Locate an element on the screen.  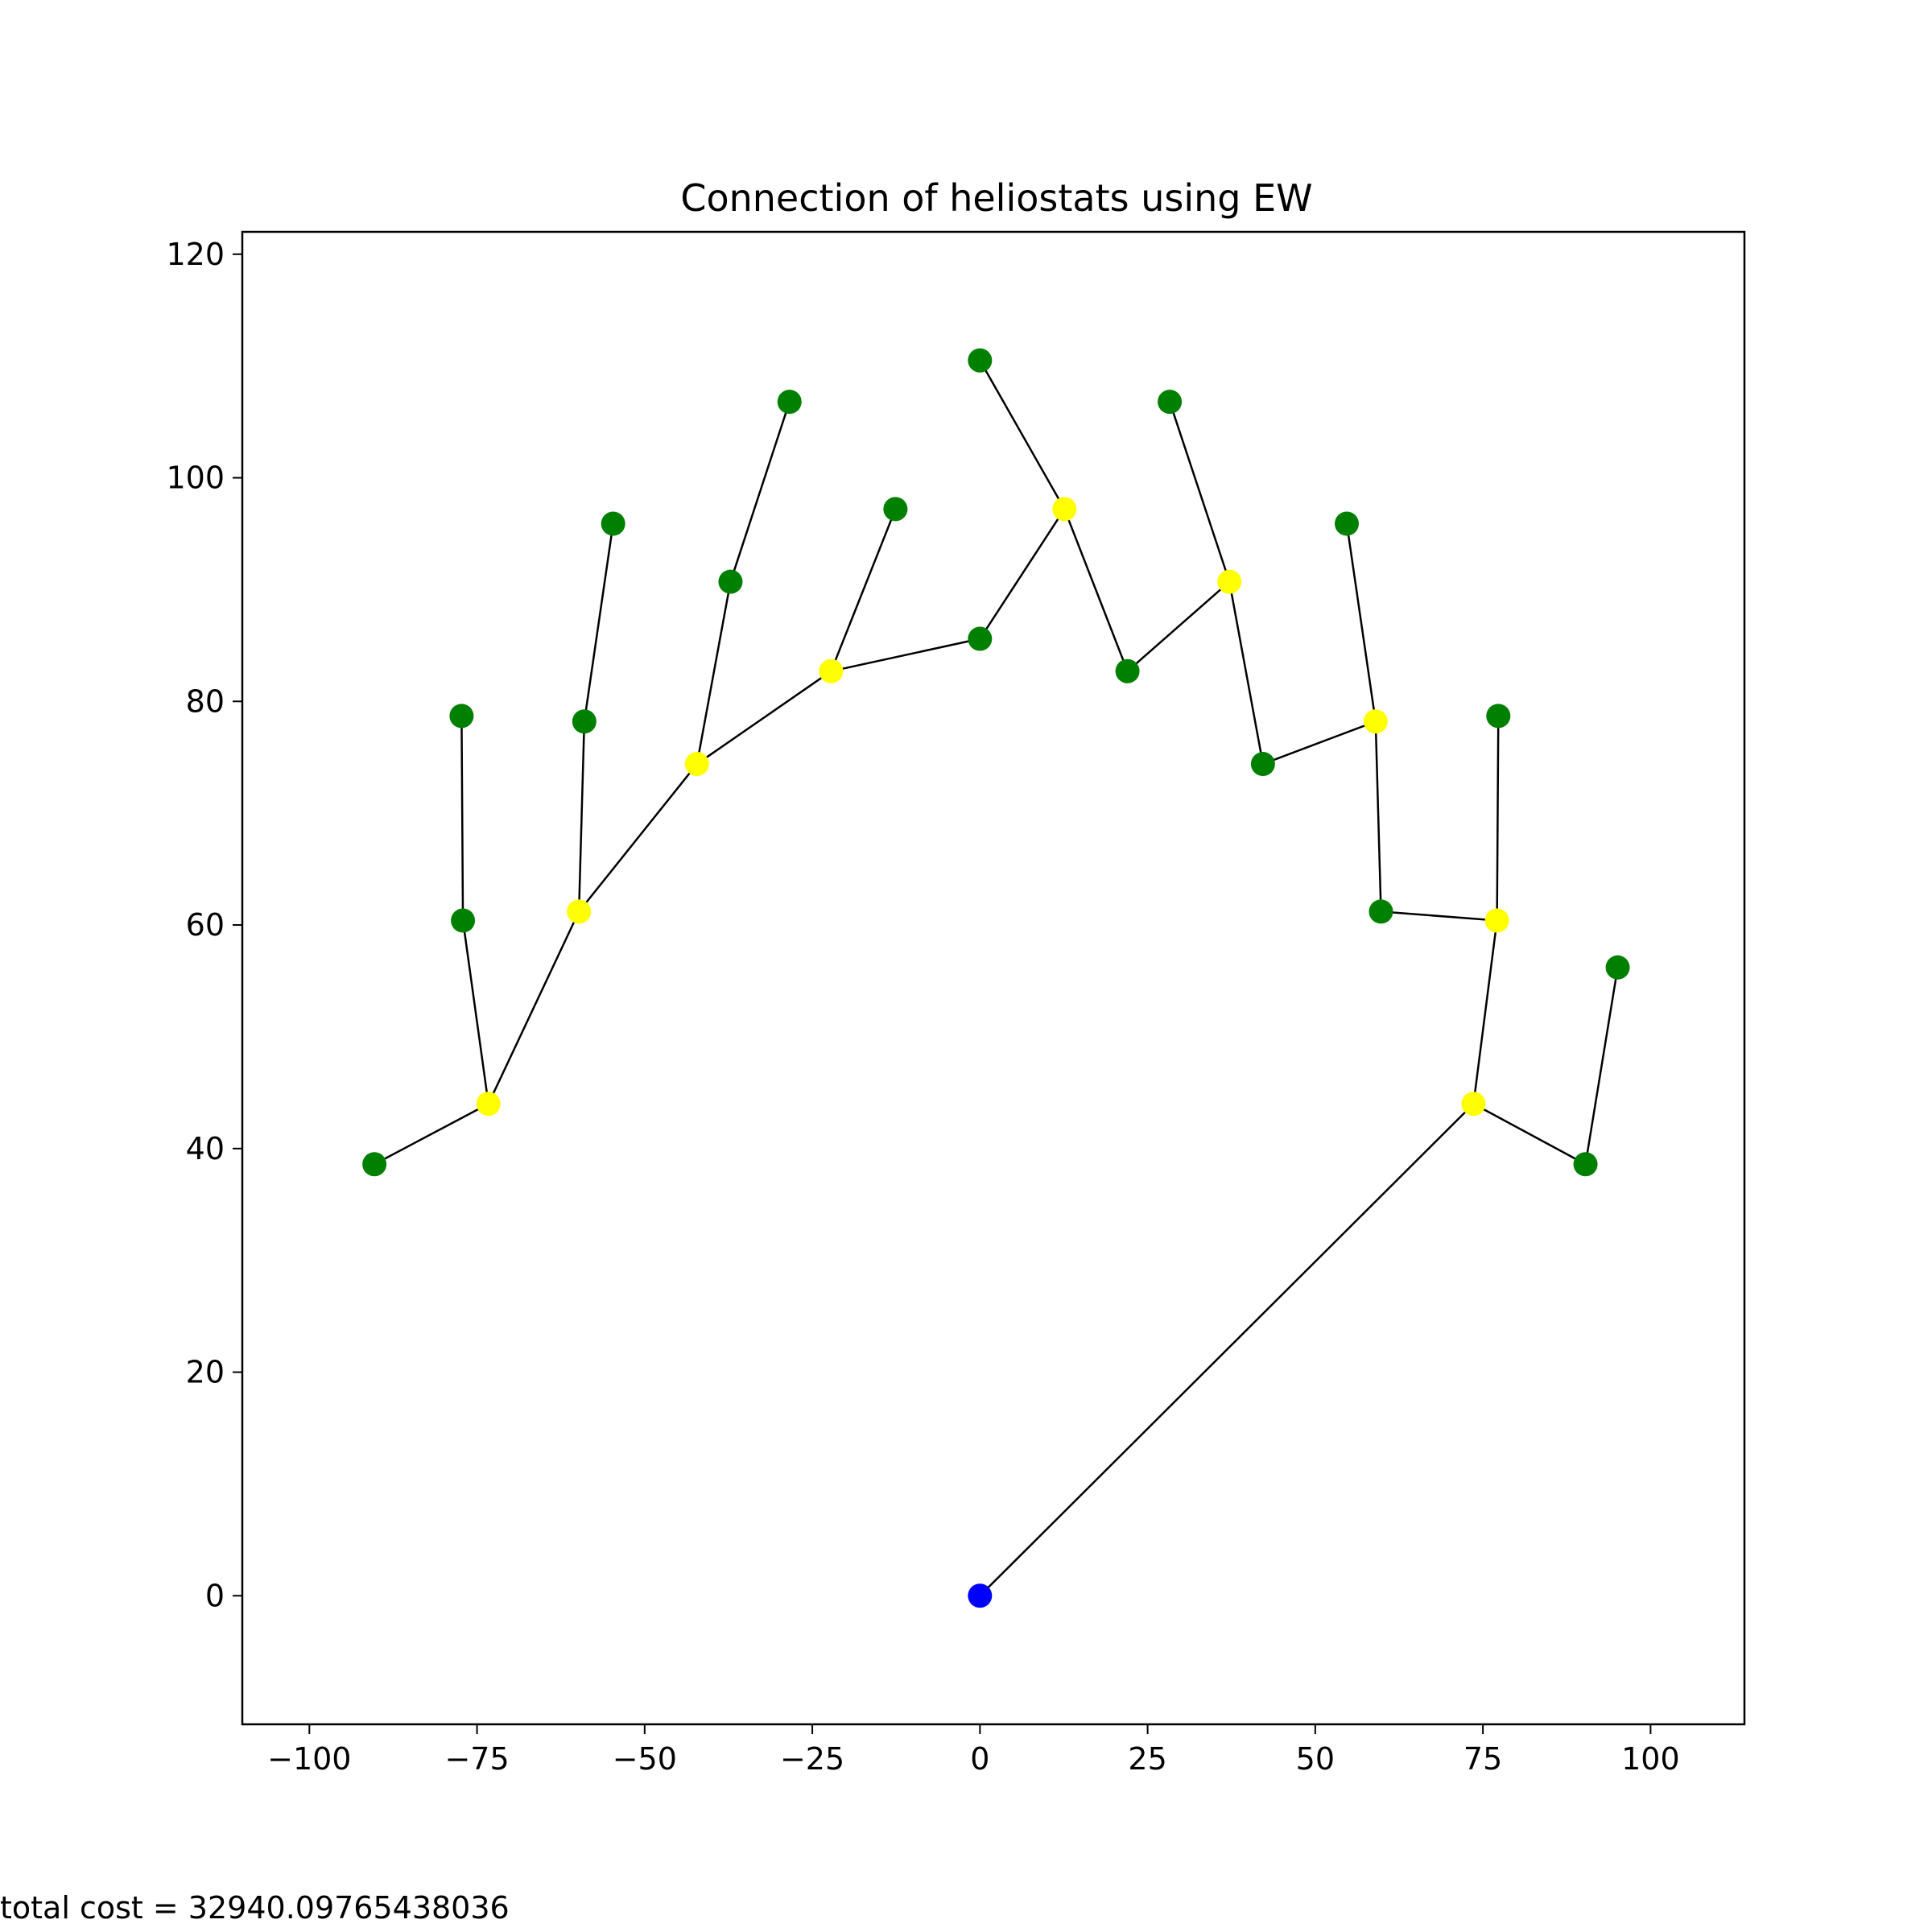
x-tick-label: −25 is located at coordinates (812, 1759).